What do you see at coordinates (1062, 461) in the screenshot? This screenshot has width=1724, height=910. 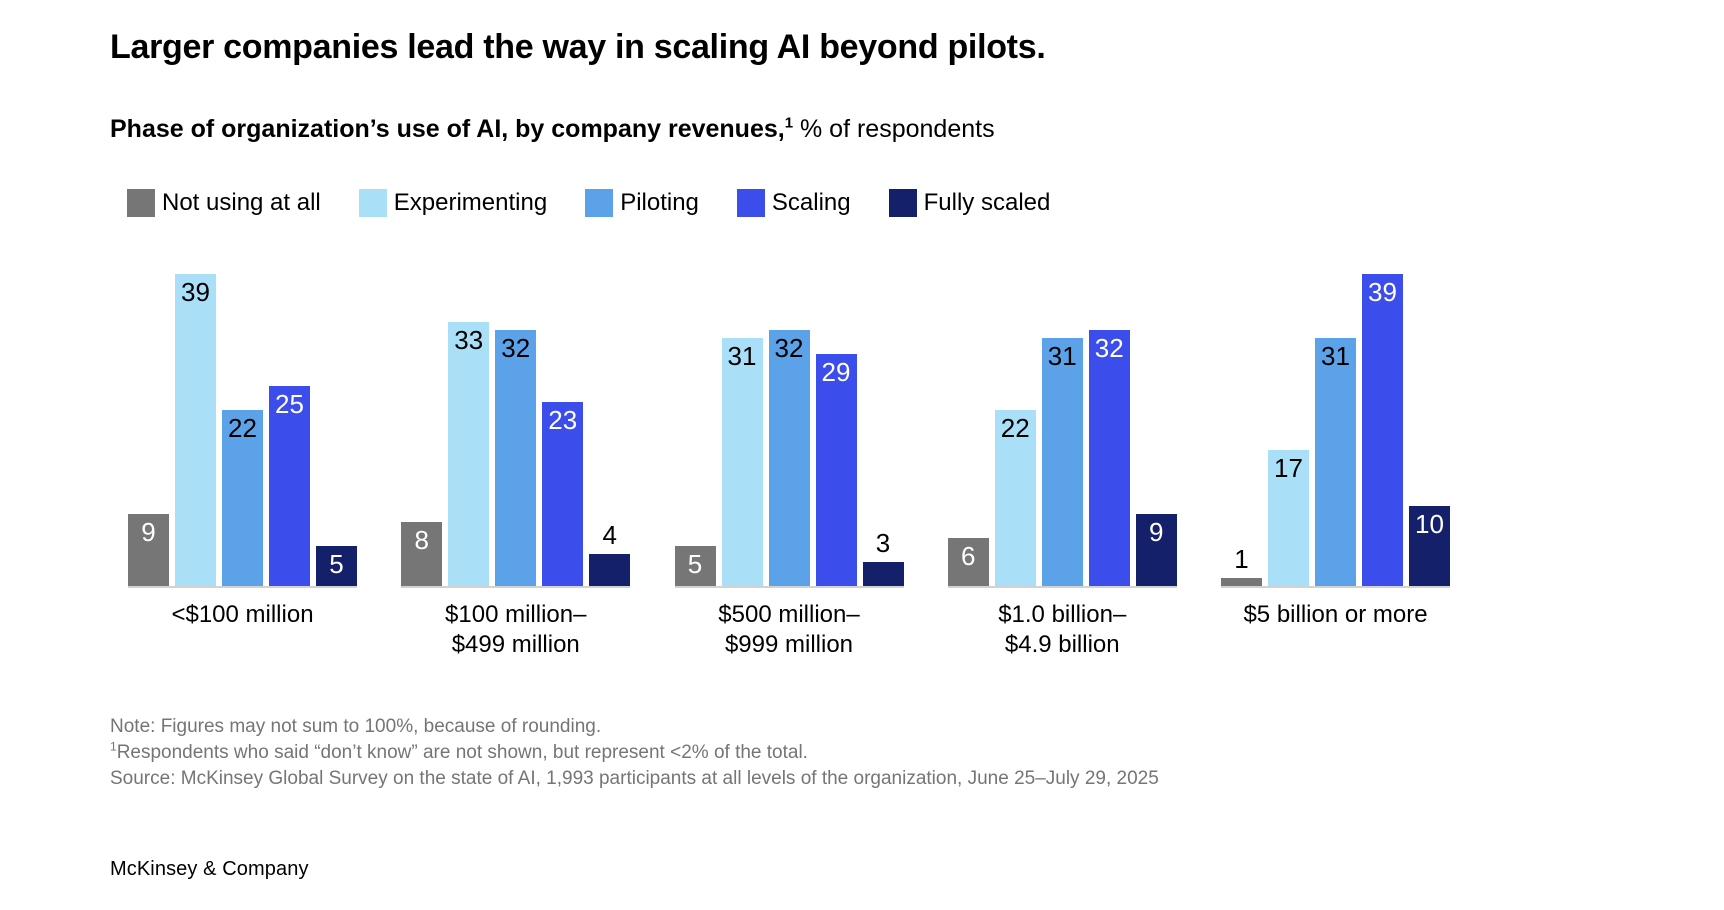 I see `bar-piloting-3: 31` at bounding box center [1062, 461].